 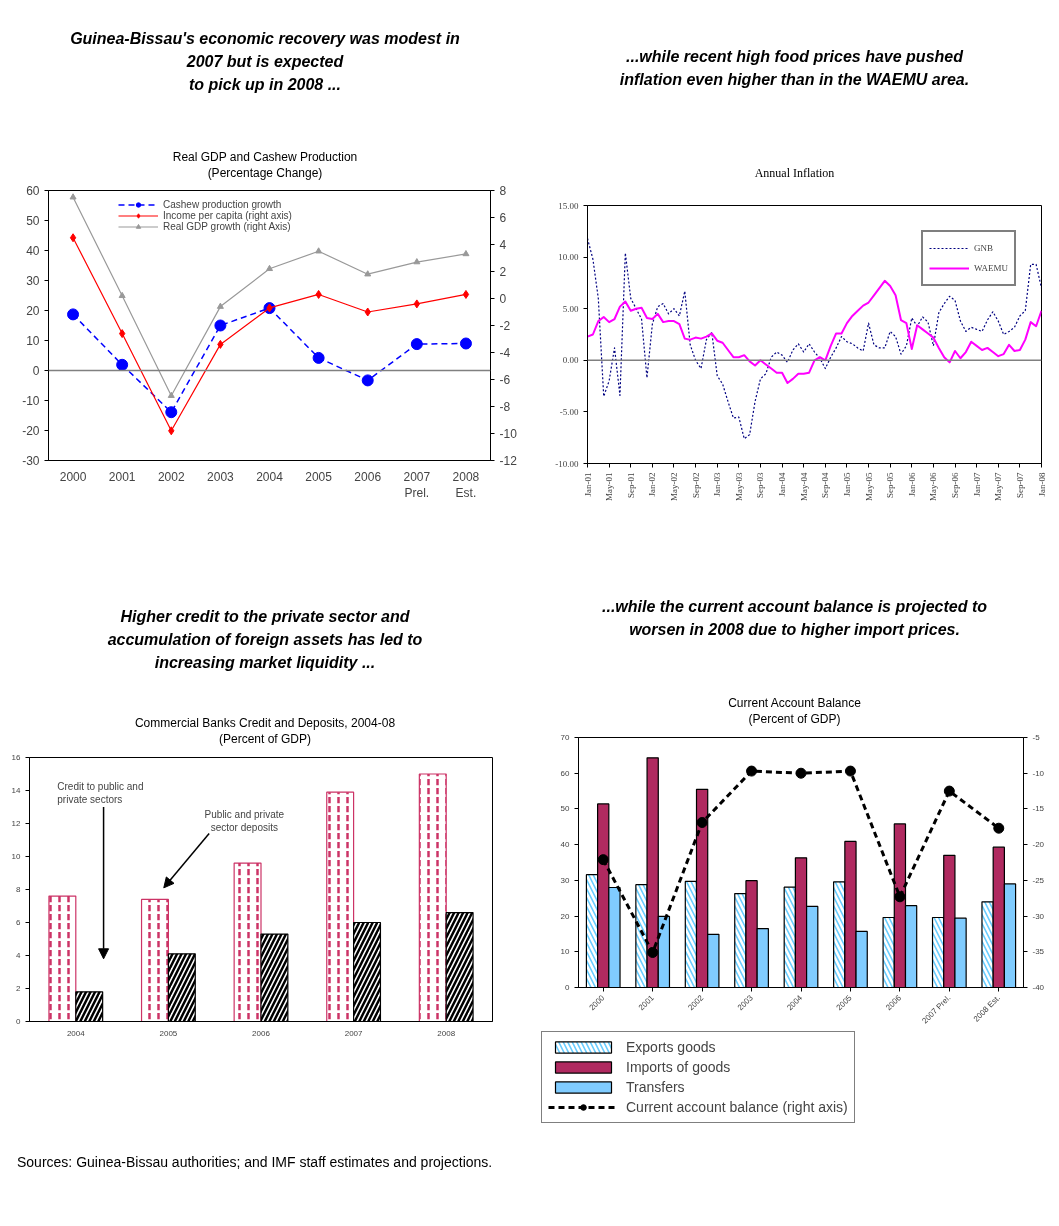 I want to click on x-tick-label: May-04, so click(x=803, y=486).